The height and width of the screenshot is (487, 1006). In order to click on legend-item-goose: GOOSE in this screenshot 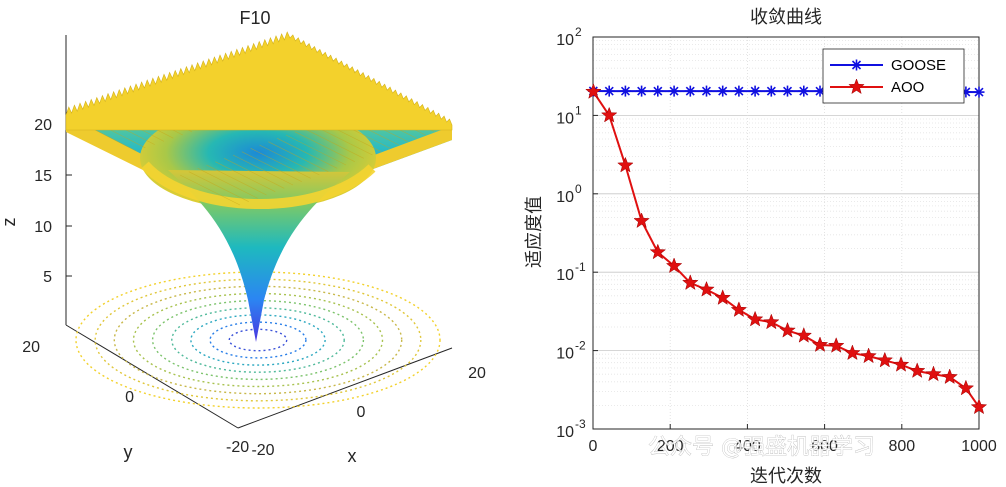, I will do `click(888, 65)`.